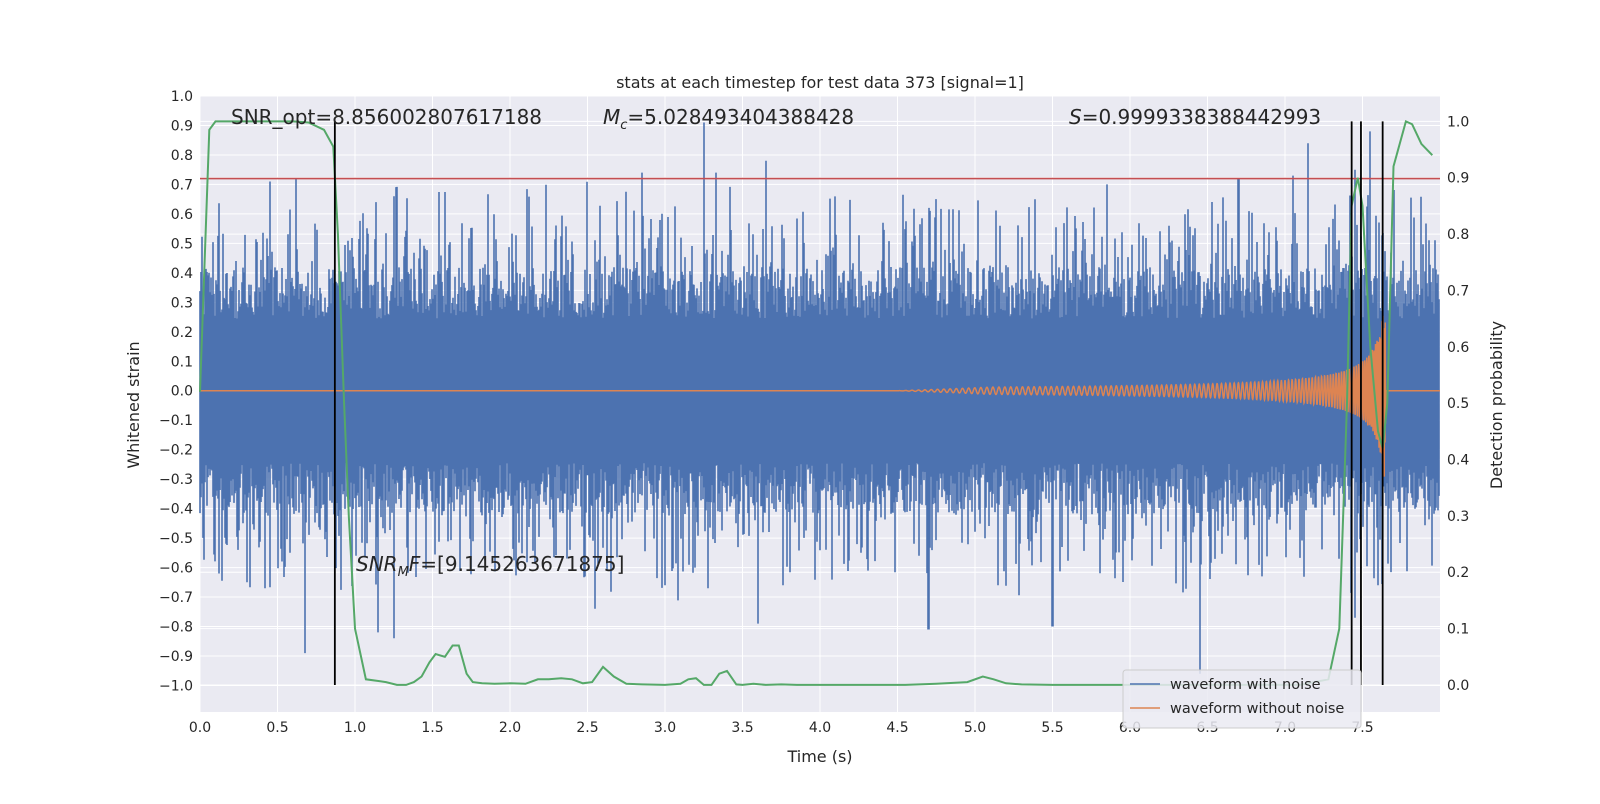 This screenshot has width=1600, height=804. Describe the element at coordinates (1458, 291) in the screenshot. I see `y-right-tick-label: 0.7` at that location.